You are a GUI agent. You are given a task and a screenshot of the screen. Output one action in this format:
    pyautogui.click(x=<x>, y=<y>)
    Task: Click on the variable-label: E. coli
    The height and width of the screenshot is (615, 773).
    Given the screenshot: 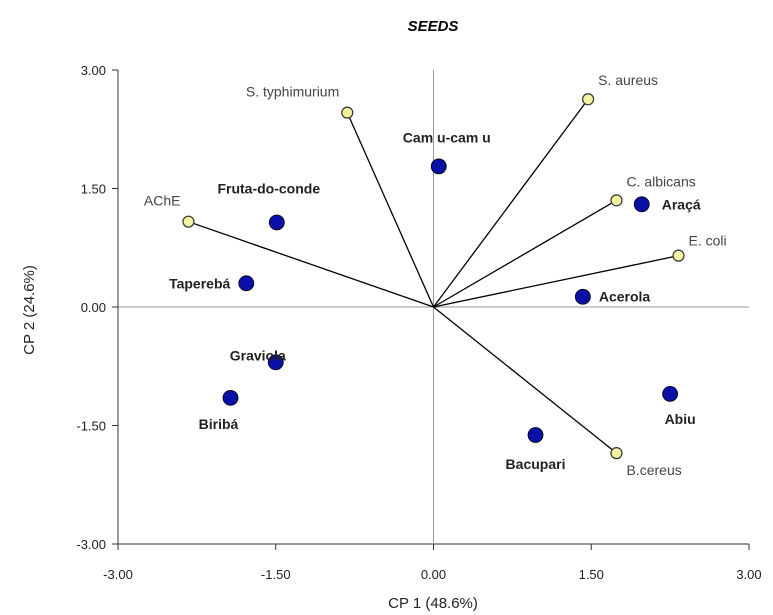 What is the action you would take?
    pyautogui.click(x=708, y=241)
    